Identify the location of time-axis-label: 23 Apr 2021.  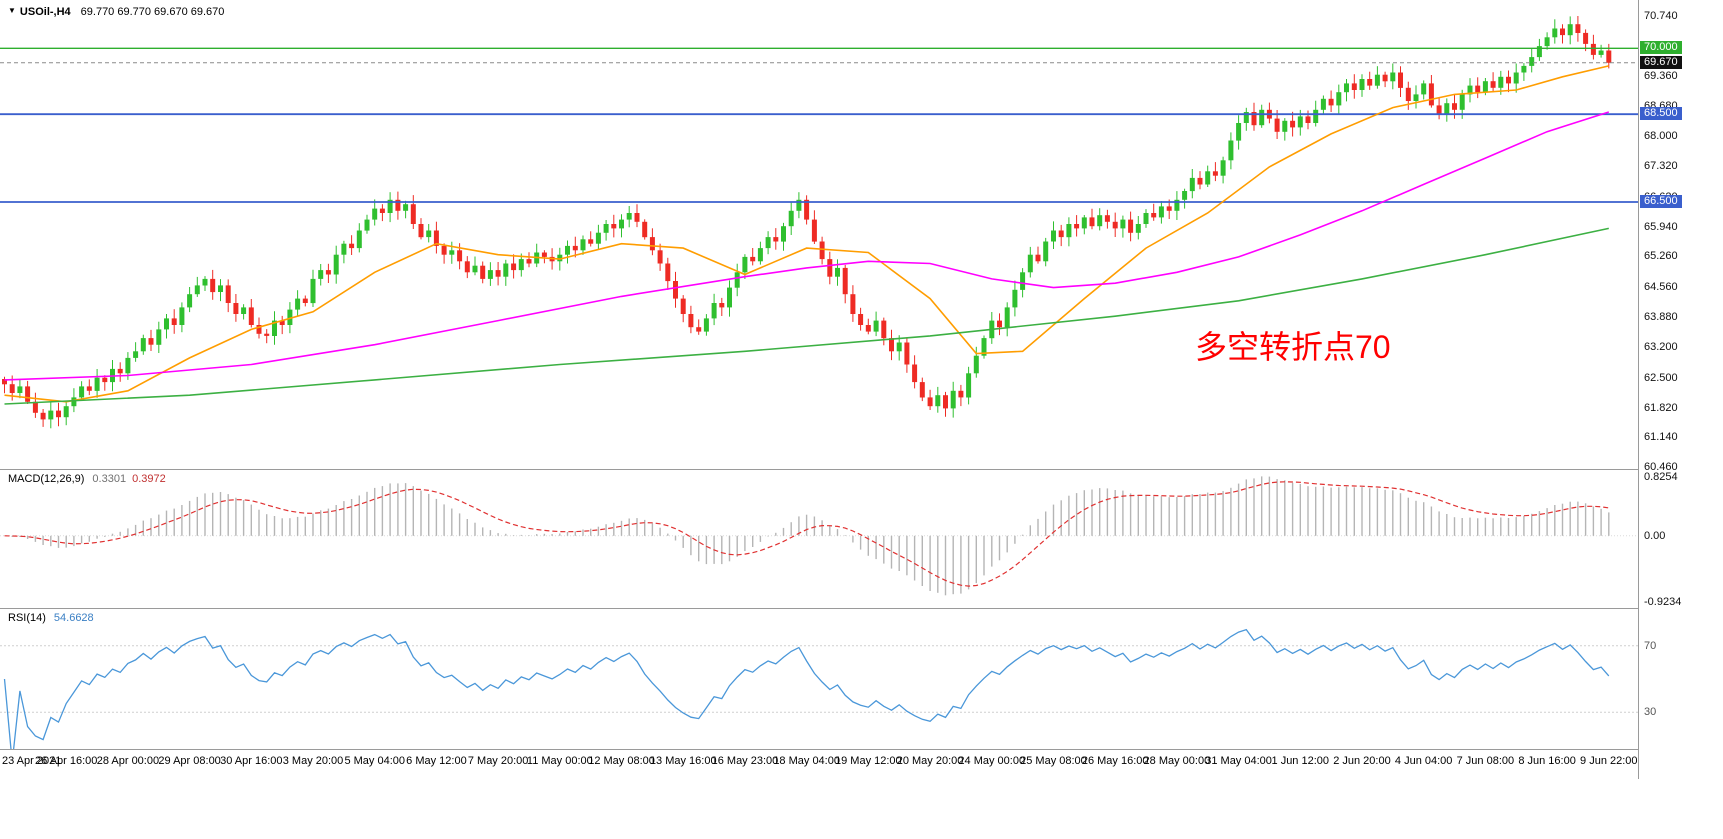
(32, 761).